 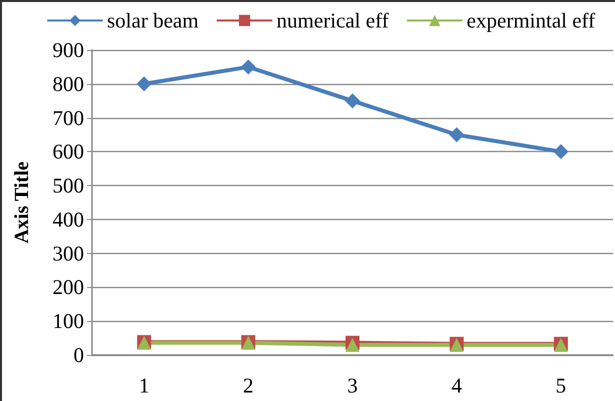 I want to click on y-tick-label: 600, so click(x=68, y=152).